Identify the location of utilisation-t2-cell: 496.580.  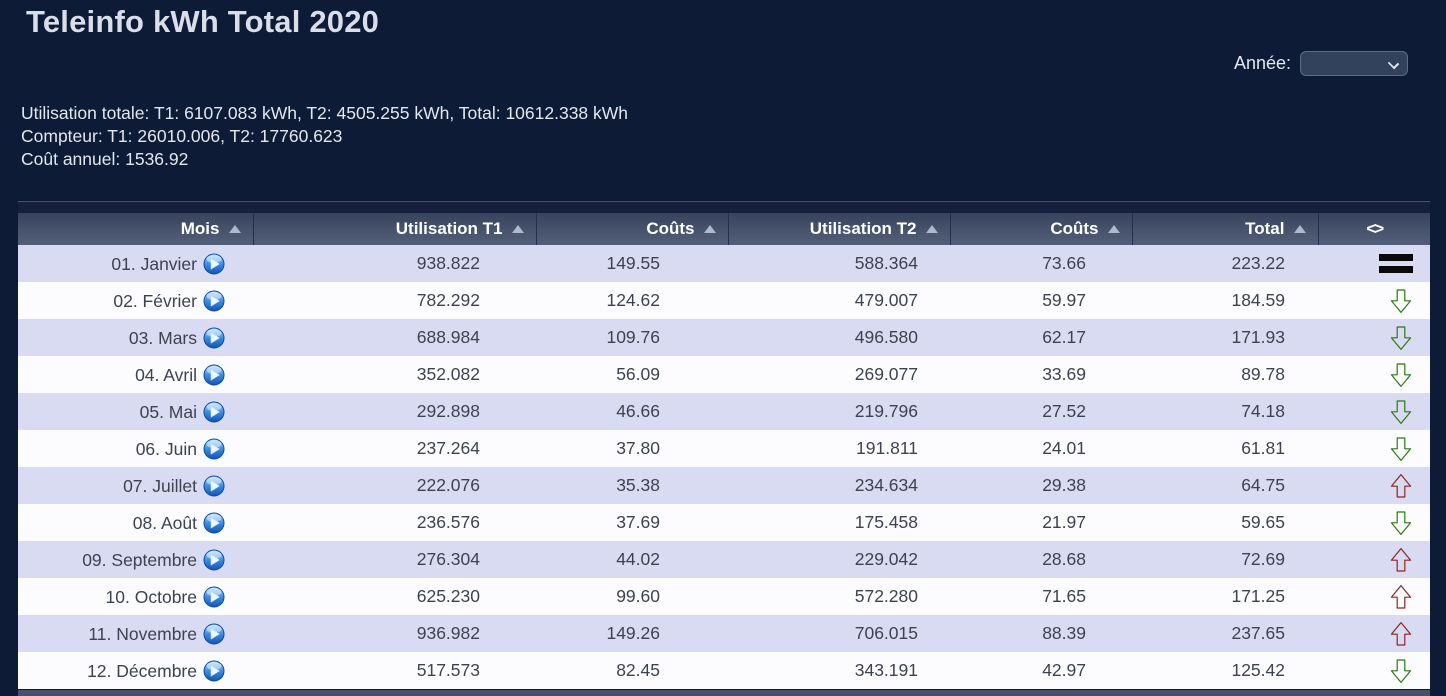
(839, 337).